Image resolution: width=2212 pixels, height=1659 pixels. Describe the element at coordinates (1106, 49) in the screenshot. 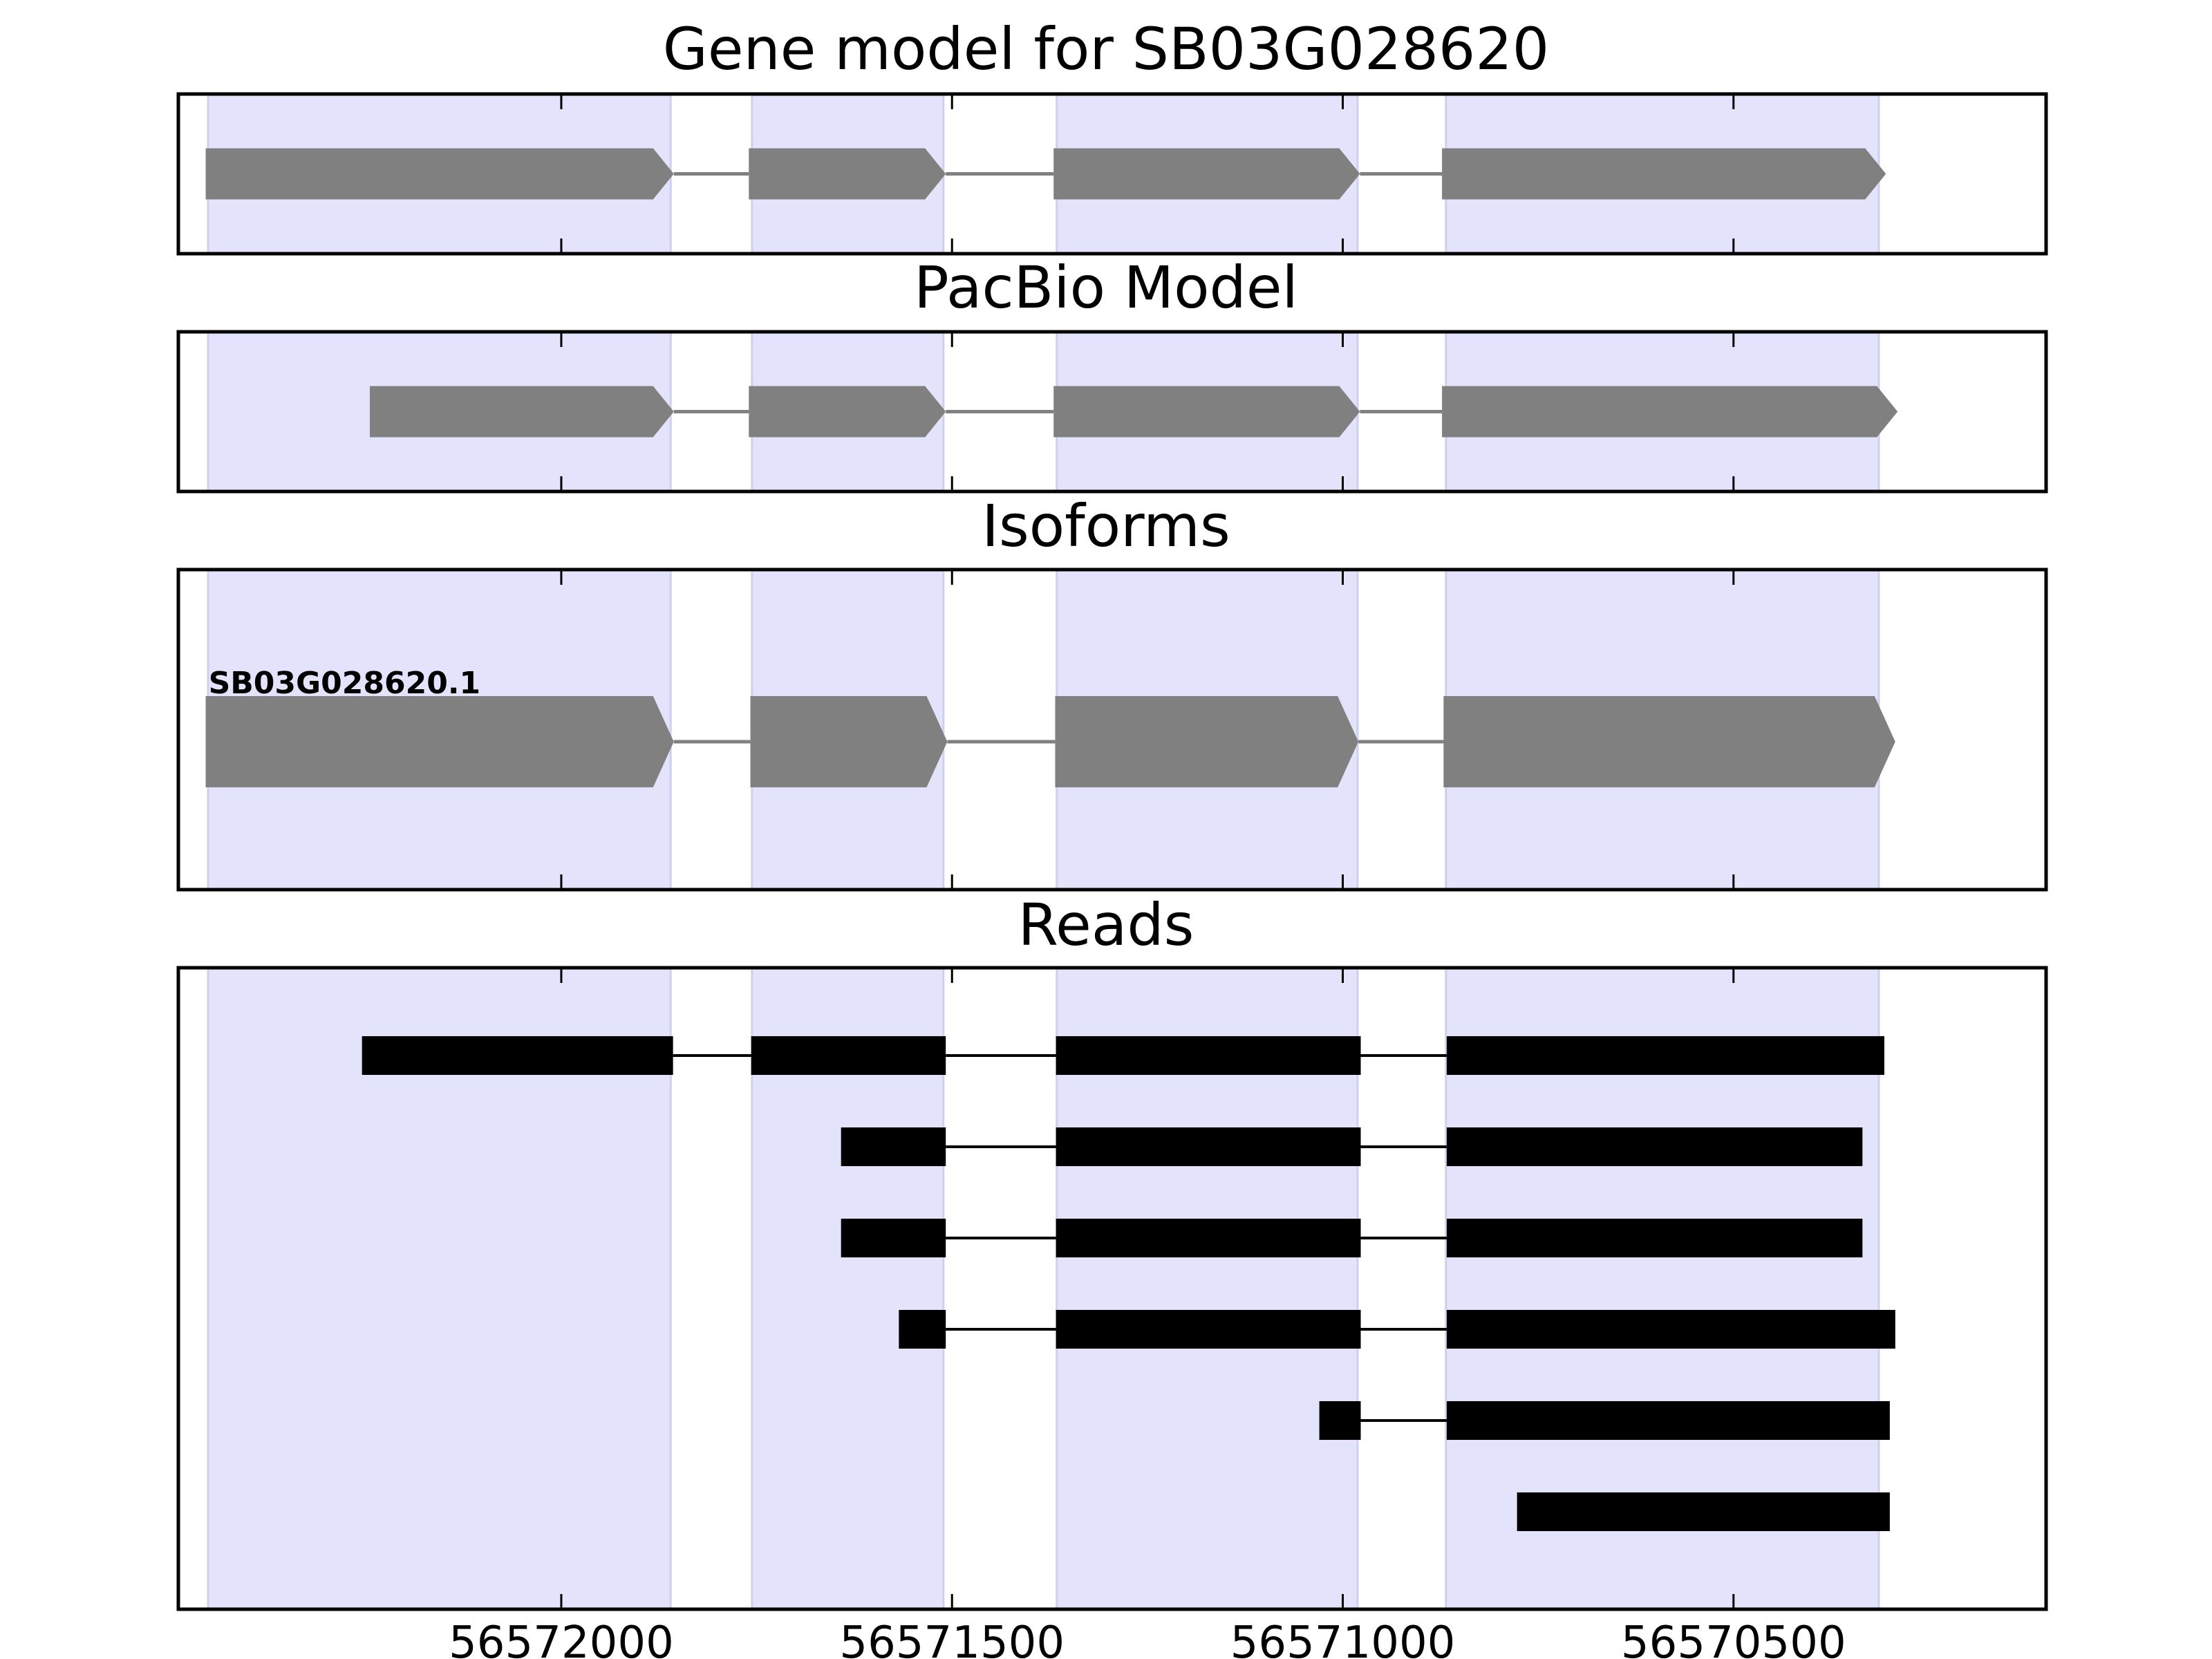

I see `panel-title: Gene model for SB03G028620` at that location.